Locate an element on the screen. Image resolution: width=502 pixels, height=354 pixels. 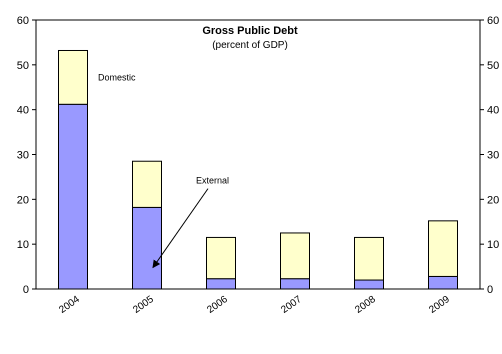
bar-external-2005 is located at coordinates (147, 248).